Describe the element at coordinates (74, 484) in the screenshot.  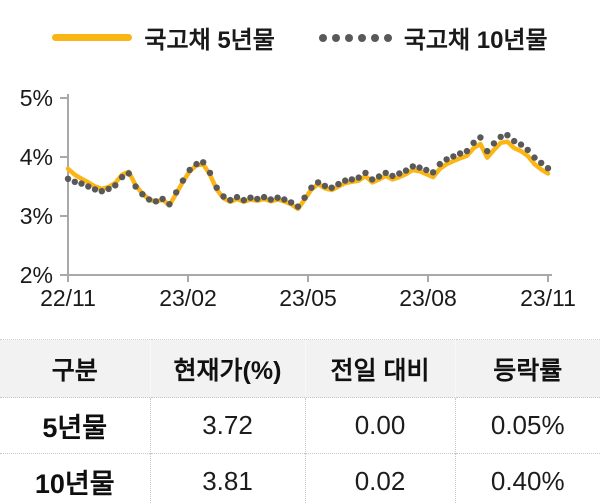
I see `row-label-10yr: 10년물` at that location.